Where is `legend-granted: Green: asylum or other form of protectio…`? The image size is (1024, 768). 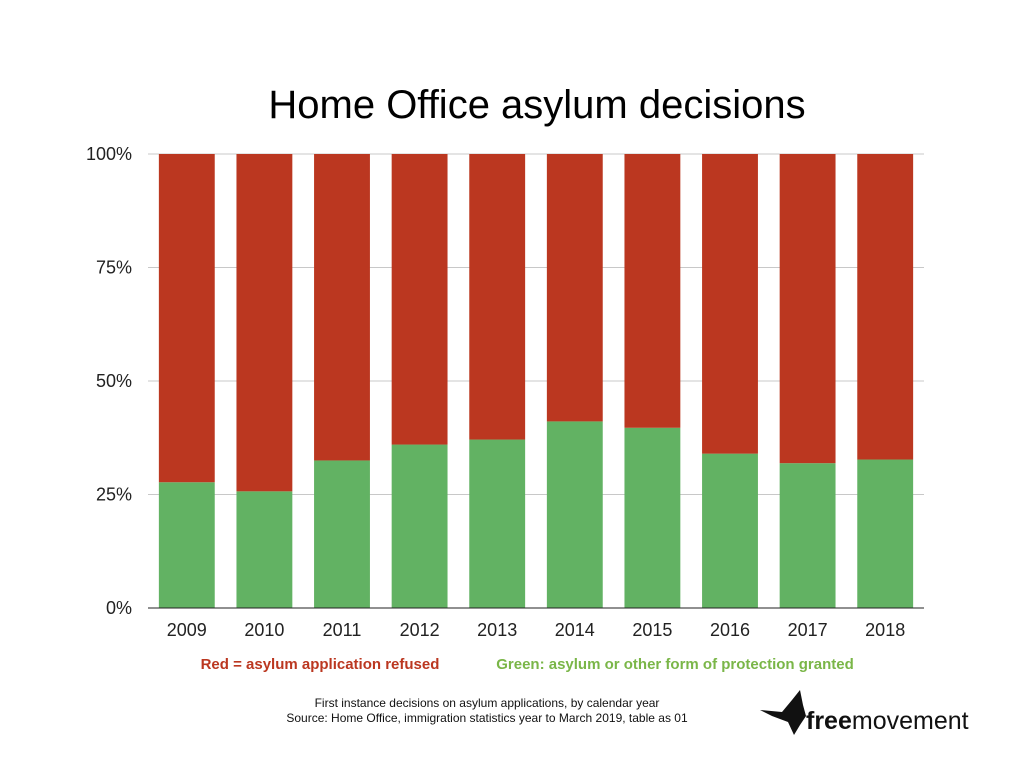 legend-granted: Green: asylum or other form of protectio… is located at coordinates (675, 664).